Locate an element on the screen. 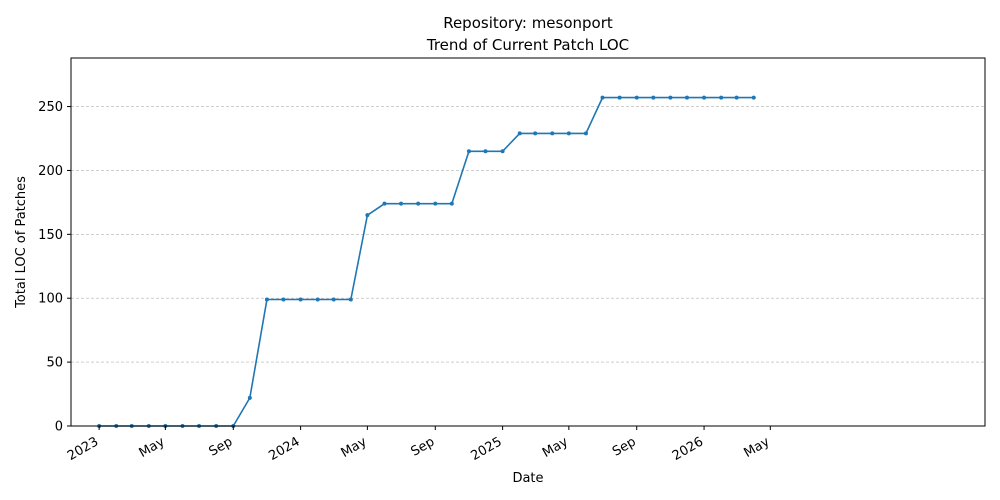 The image size is (1000, 500). y-axis-label: Total LOC of Patches is located at coordinates (21, 242).